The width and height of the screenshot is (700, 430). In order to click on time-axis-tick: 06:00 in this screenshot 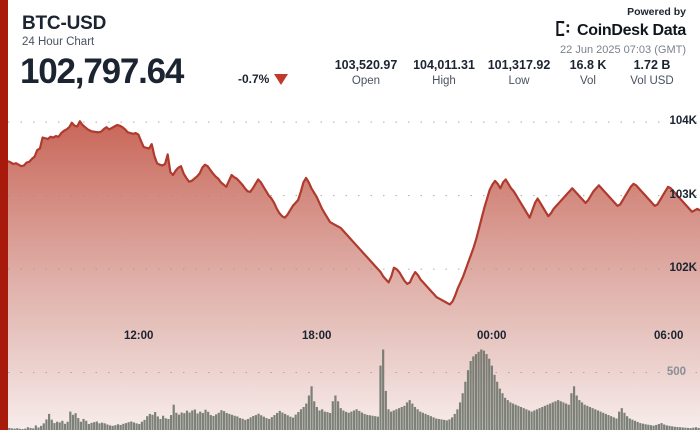, I will do `click(669, 336)`.